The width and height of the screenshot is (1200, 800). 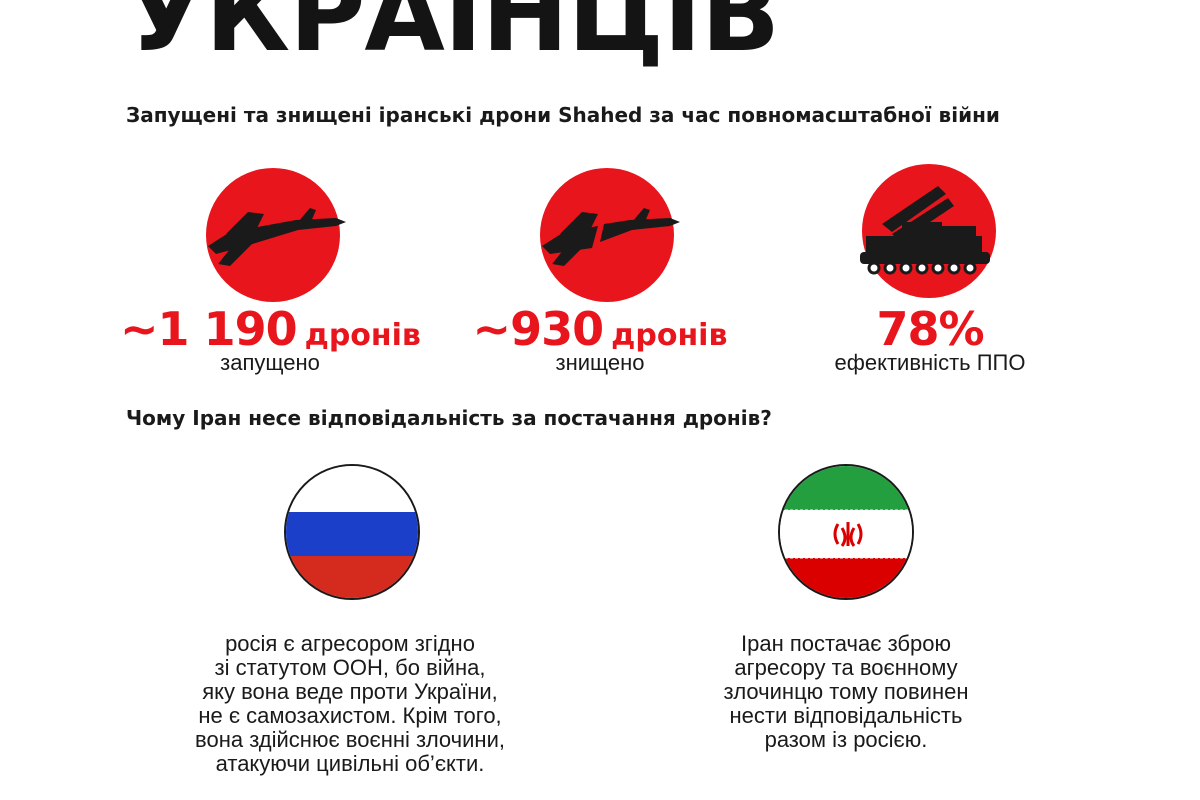 What do you see at coordinates (846, 643) in the screenshot?
I see `text-line: Іран постачає зброю` at bounding box center [846, 643].